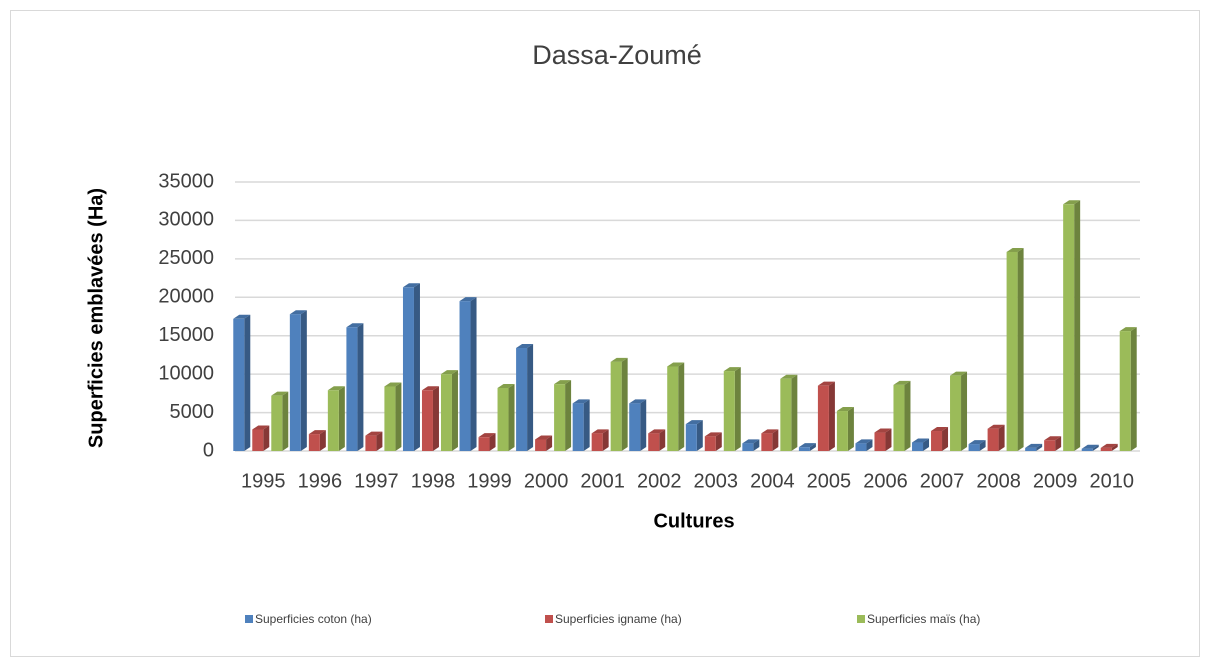 The width and height of the screenshot is (1211, 668). Describe the element at coordinates (313, 619) in the screenshot. I see `legend-label: Superficies coton (ha)` at that location.